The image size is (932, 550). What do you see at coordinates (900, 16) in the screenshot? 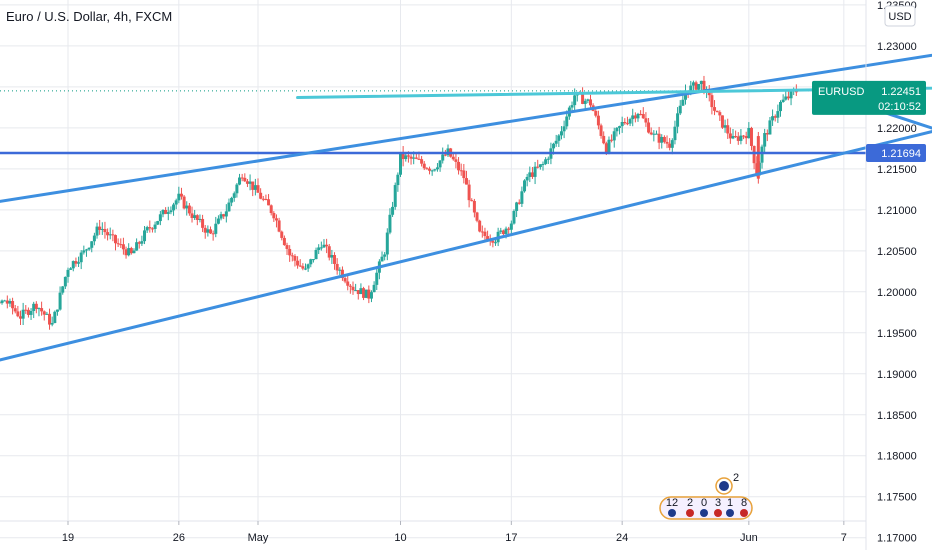
I see `currency-button: USD` at bounding box center [900, 16].